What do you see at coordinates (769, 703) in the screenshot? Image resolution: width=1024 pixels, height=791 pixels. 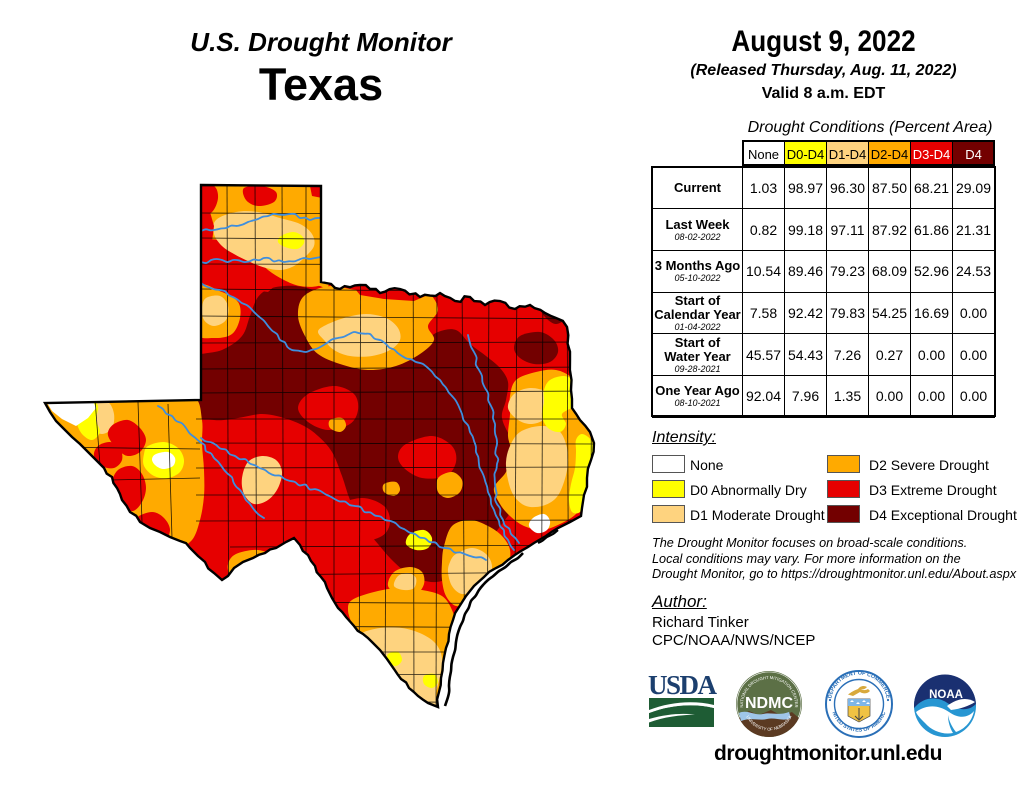 I see `svg-text: NDMC` at bounding box center [769, 703].